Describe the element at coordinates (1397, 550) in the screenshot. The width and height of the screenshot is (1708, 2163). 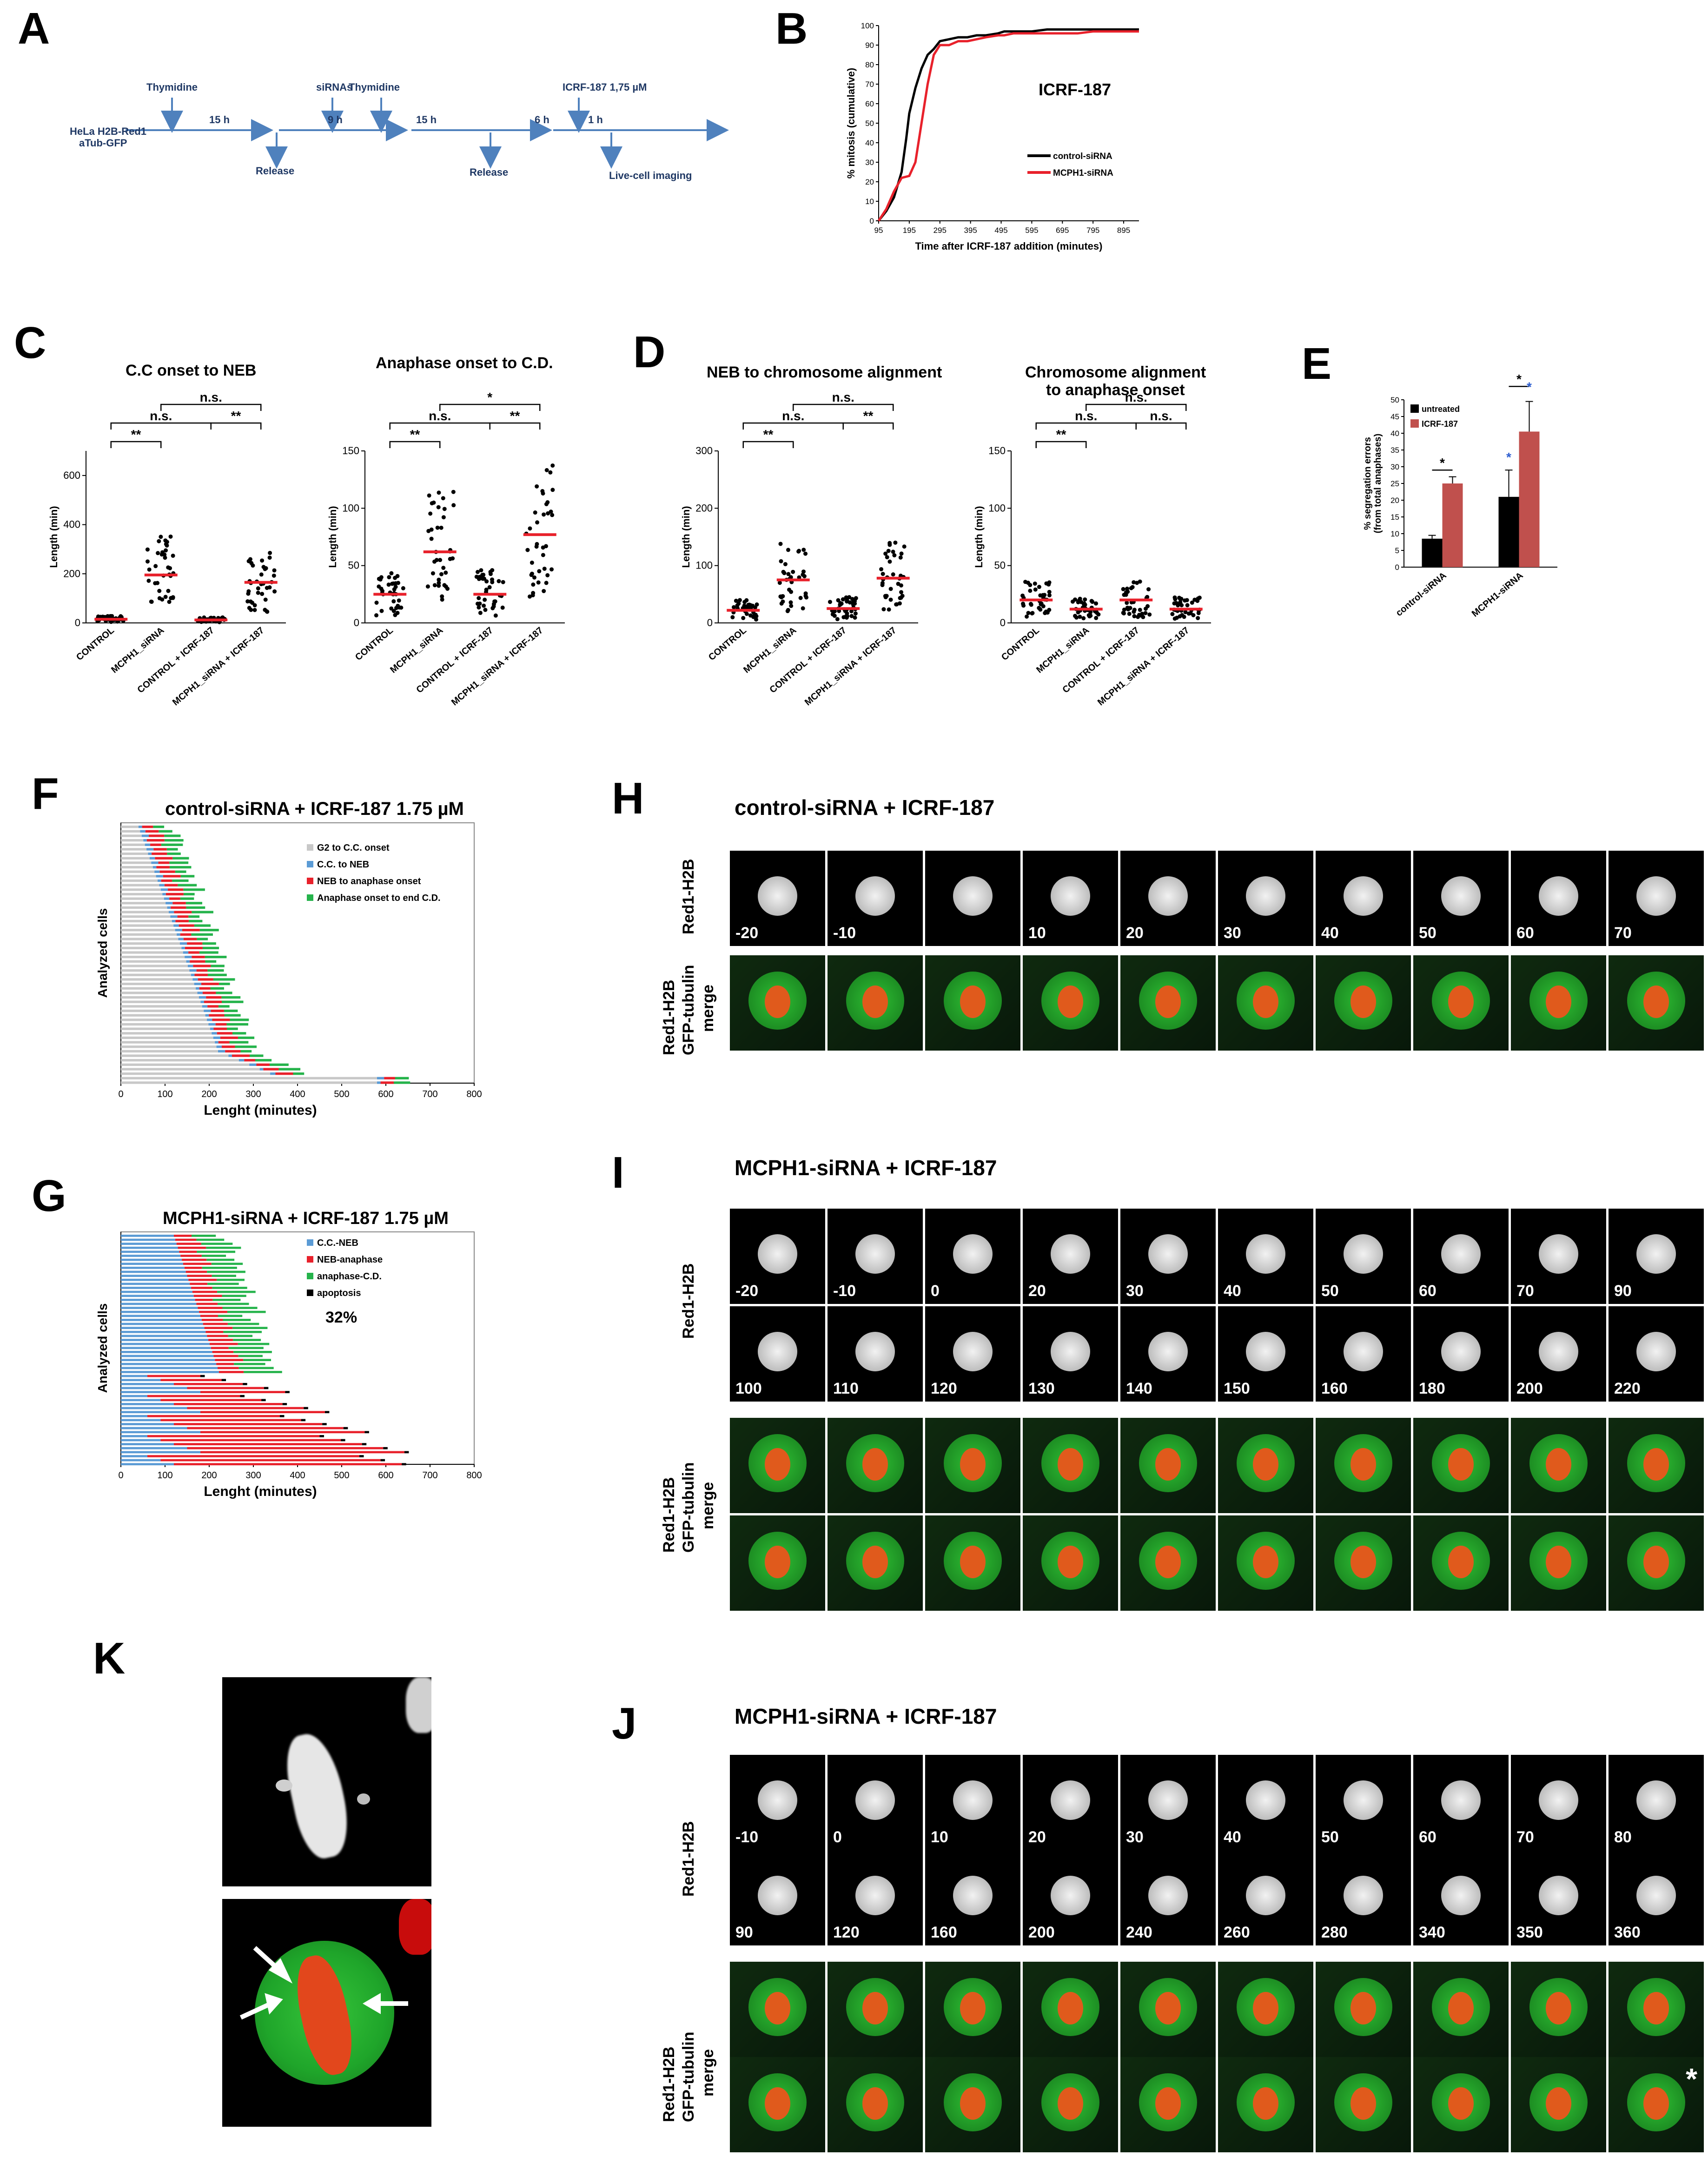
I see `e-y-tick-label: 5` at that location.